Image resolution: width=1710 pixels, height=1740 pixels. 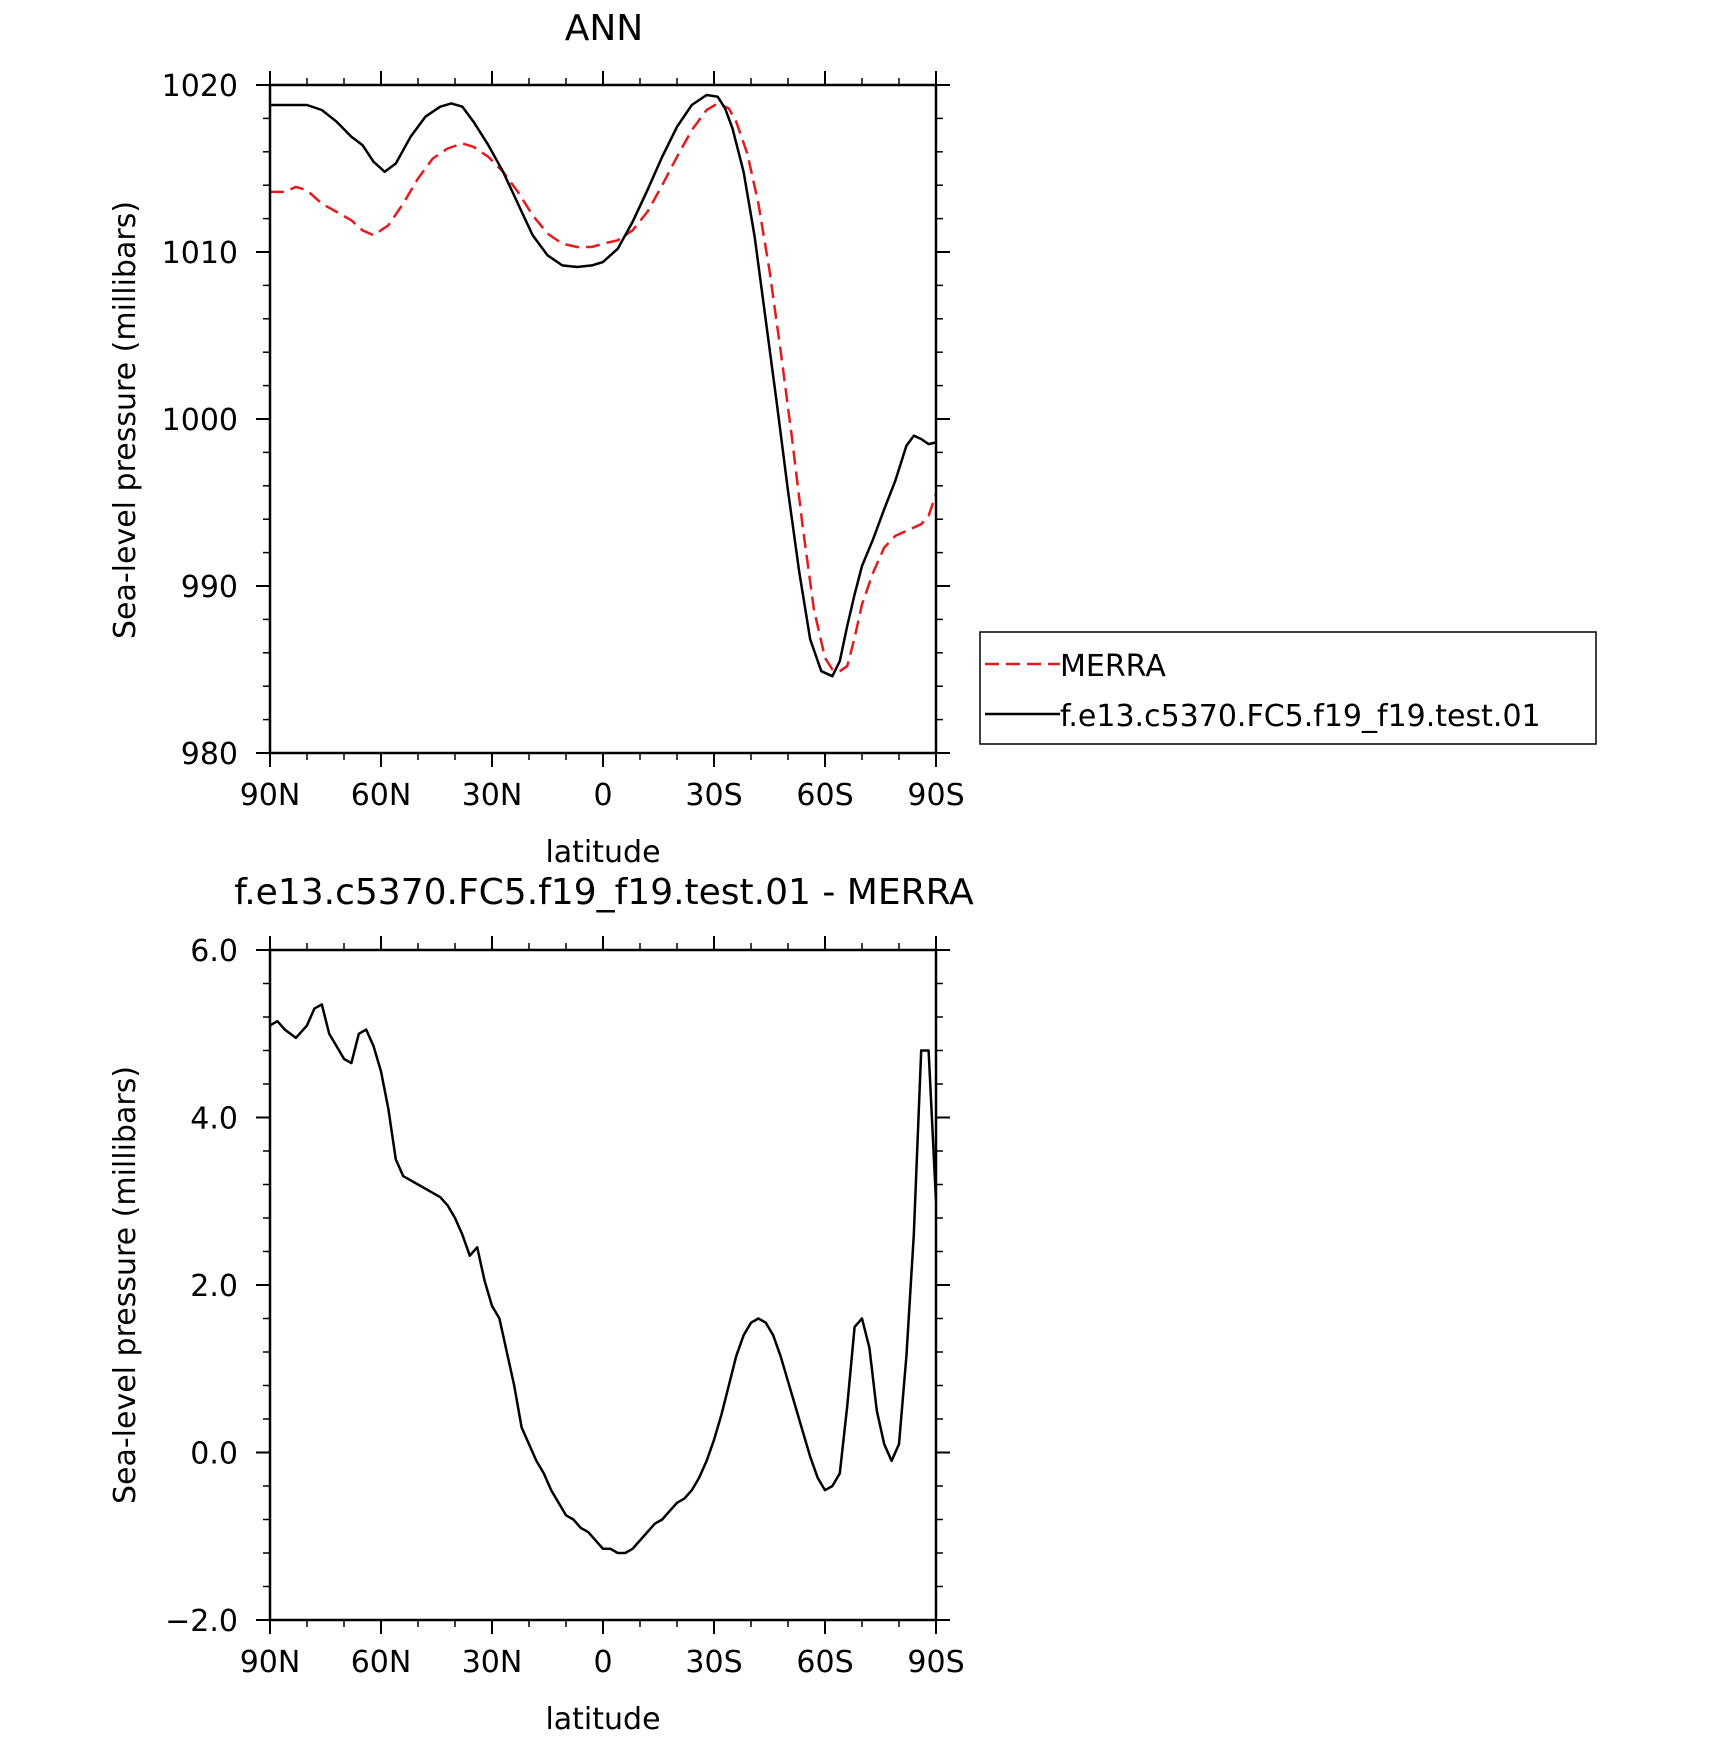 I want to click on legend: MERRA f.e13.c5370.FC5.f19_f19.test.01, so click(x=1288, y=688).